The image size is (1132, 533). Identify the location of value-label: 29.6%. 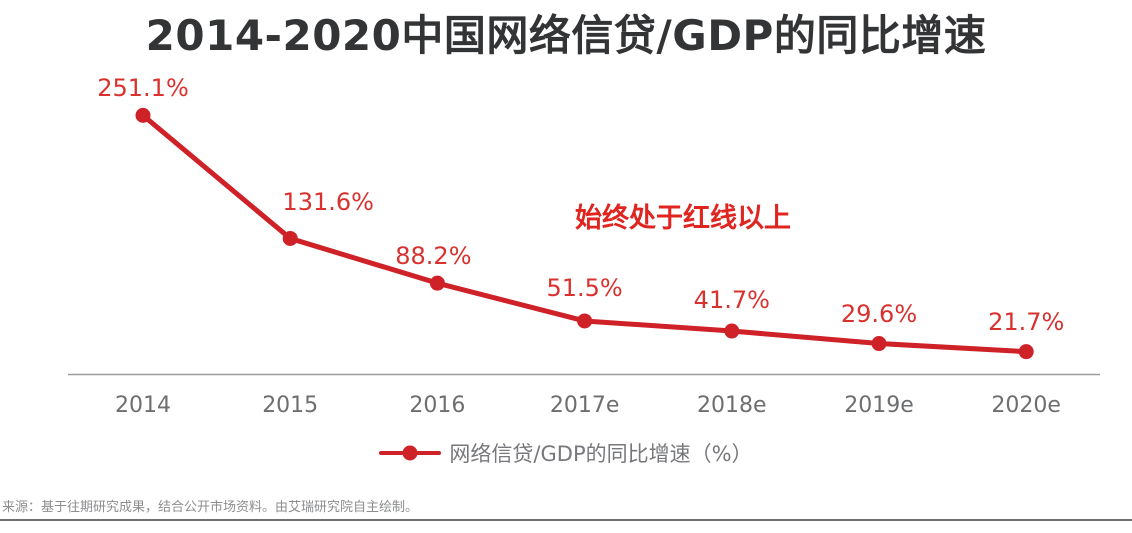
(879, 313).